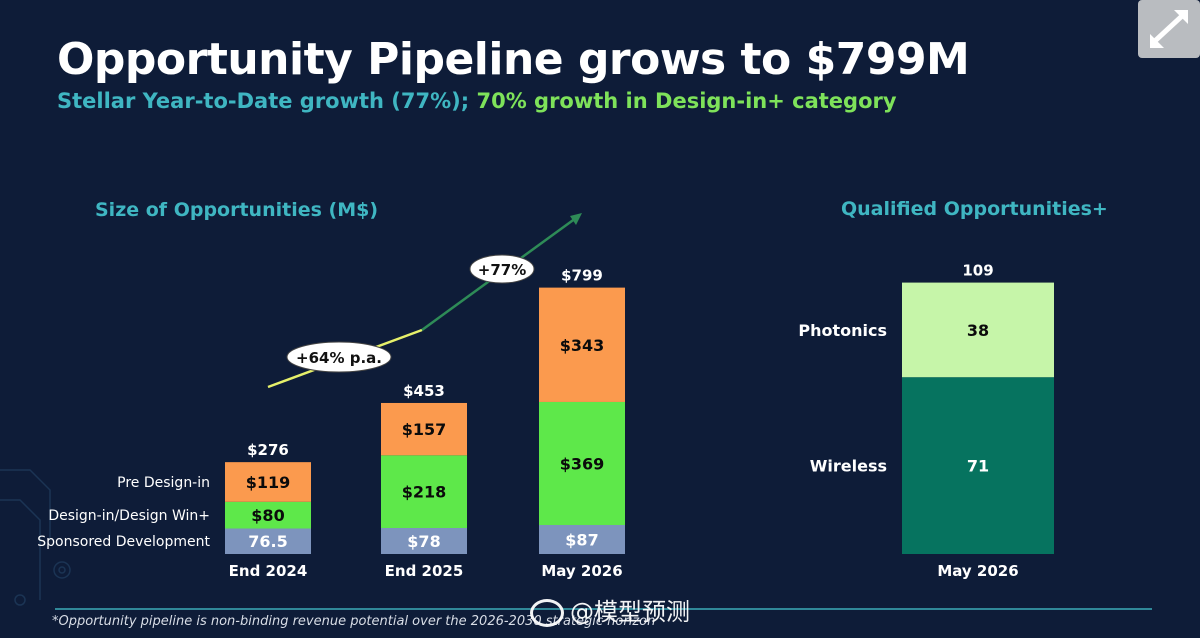 The width and height of the screenshot is (1200, 638). I want to click on annotation-64pa-text: +64% p.a., so click(339, 358).